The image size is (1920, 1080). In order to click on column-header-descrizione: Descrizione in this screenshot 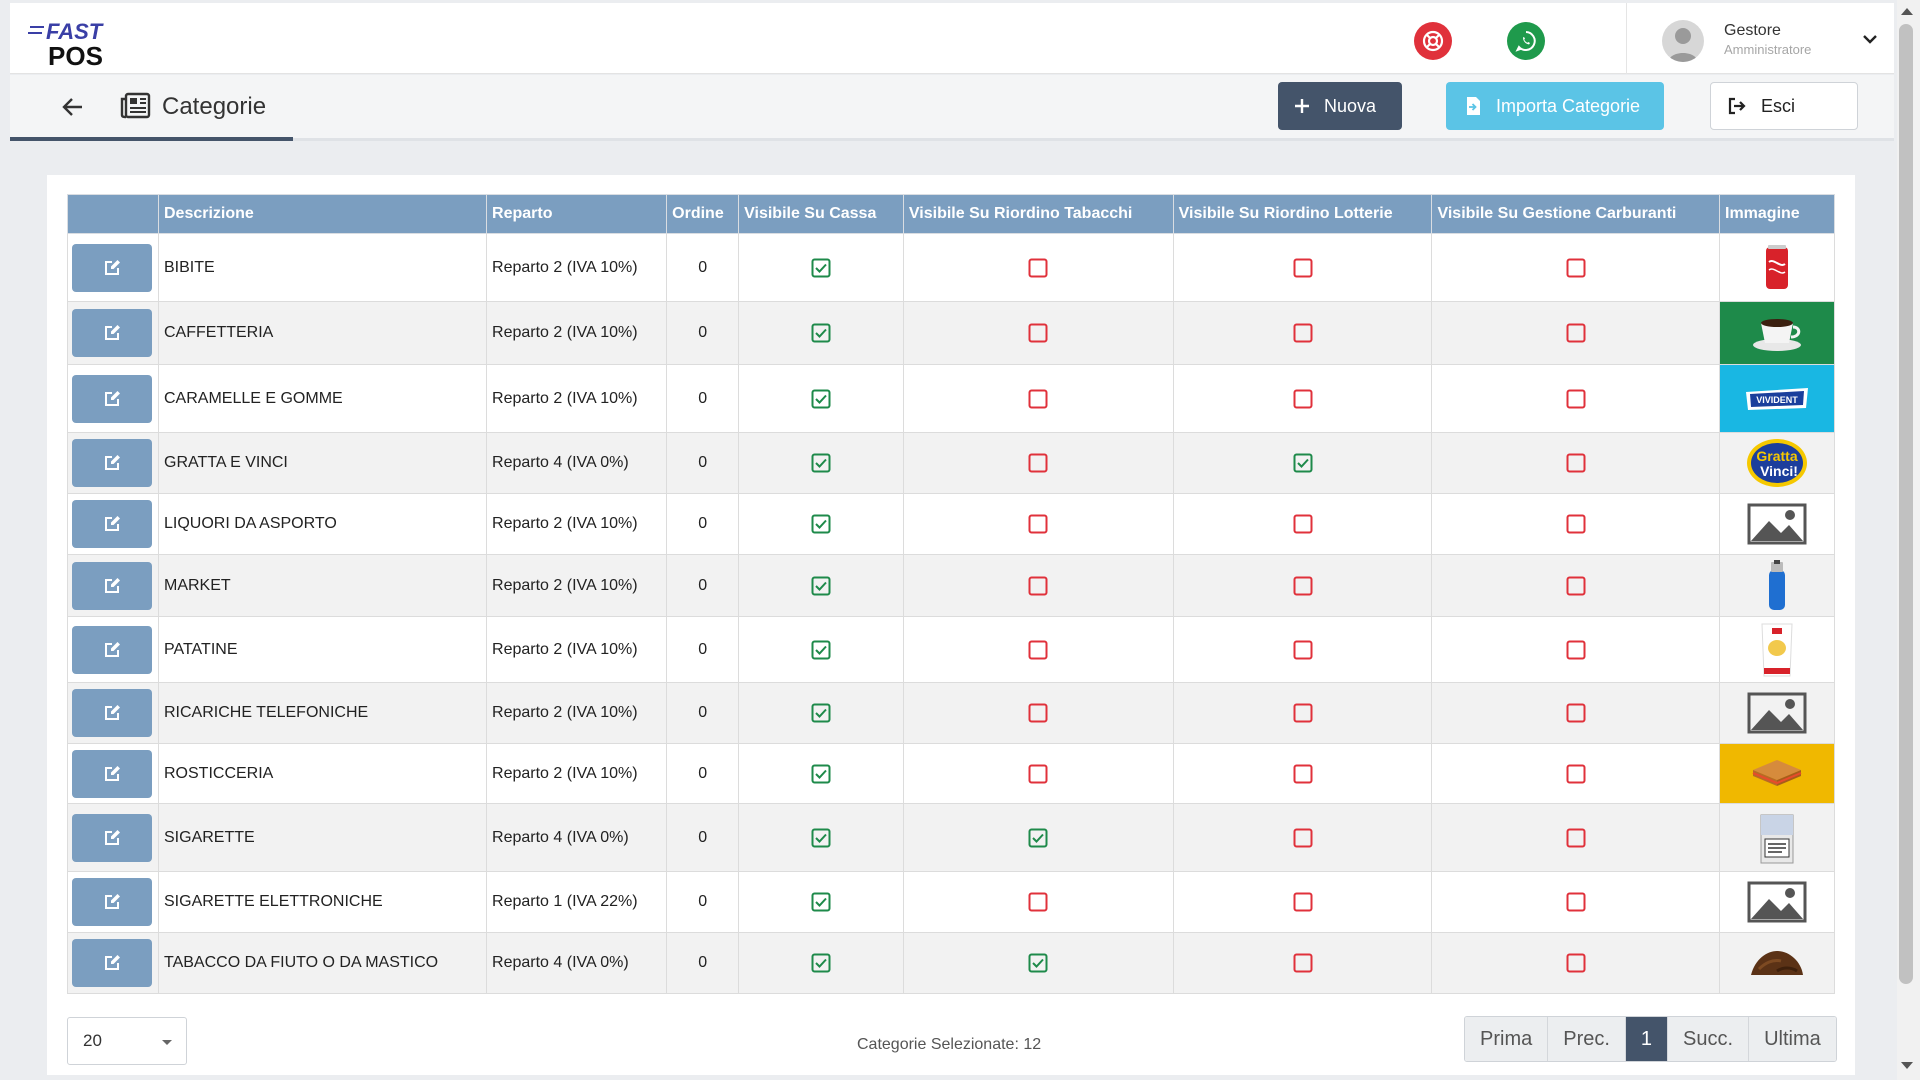, I will do `click(322, 214)`.